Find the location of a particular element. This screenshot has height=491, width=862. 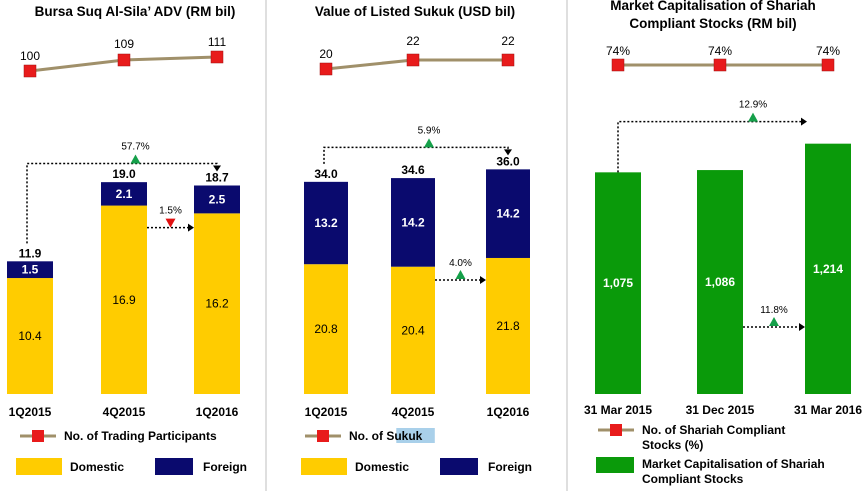

growth-label: 57.7% is located at coordinates (135, 146).